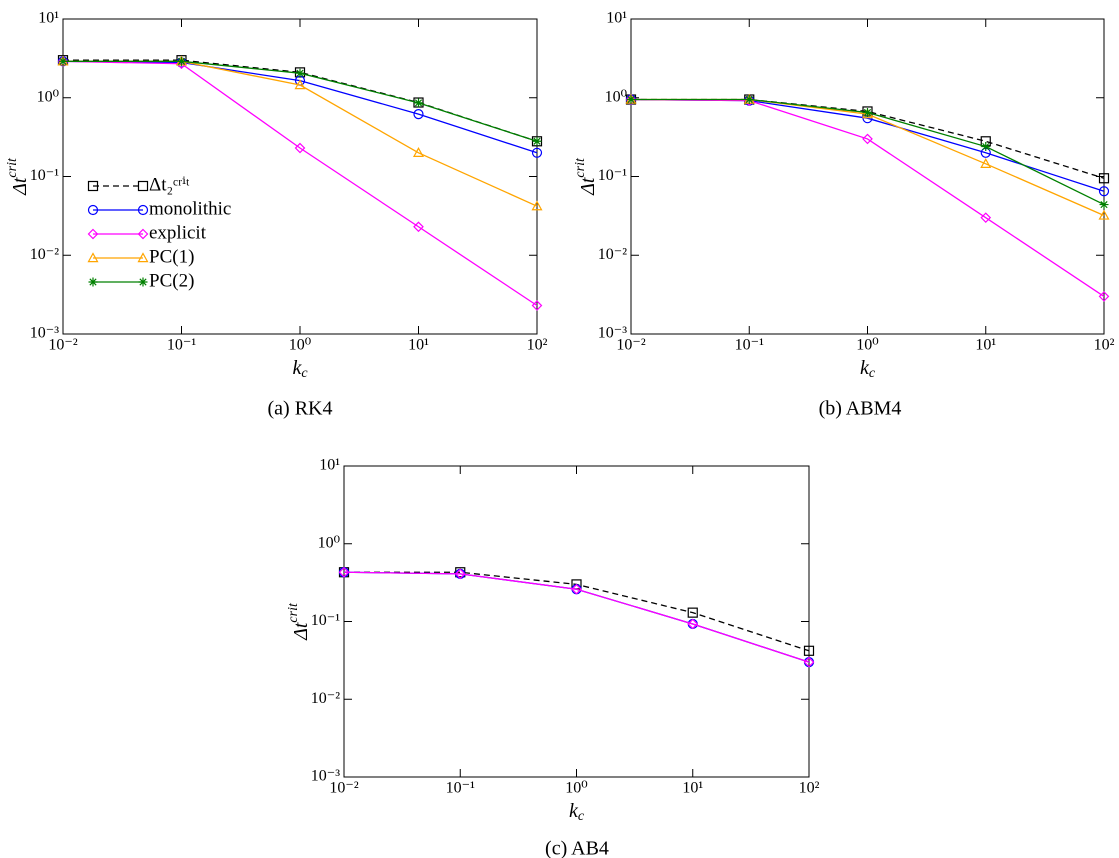 The width and height of the screenshot is (1119, 858). What do you see at coordinates (178, 232) in the screenshot?
I see `legend-label: explicit` at bounding box center [178, 232].